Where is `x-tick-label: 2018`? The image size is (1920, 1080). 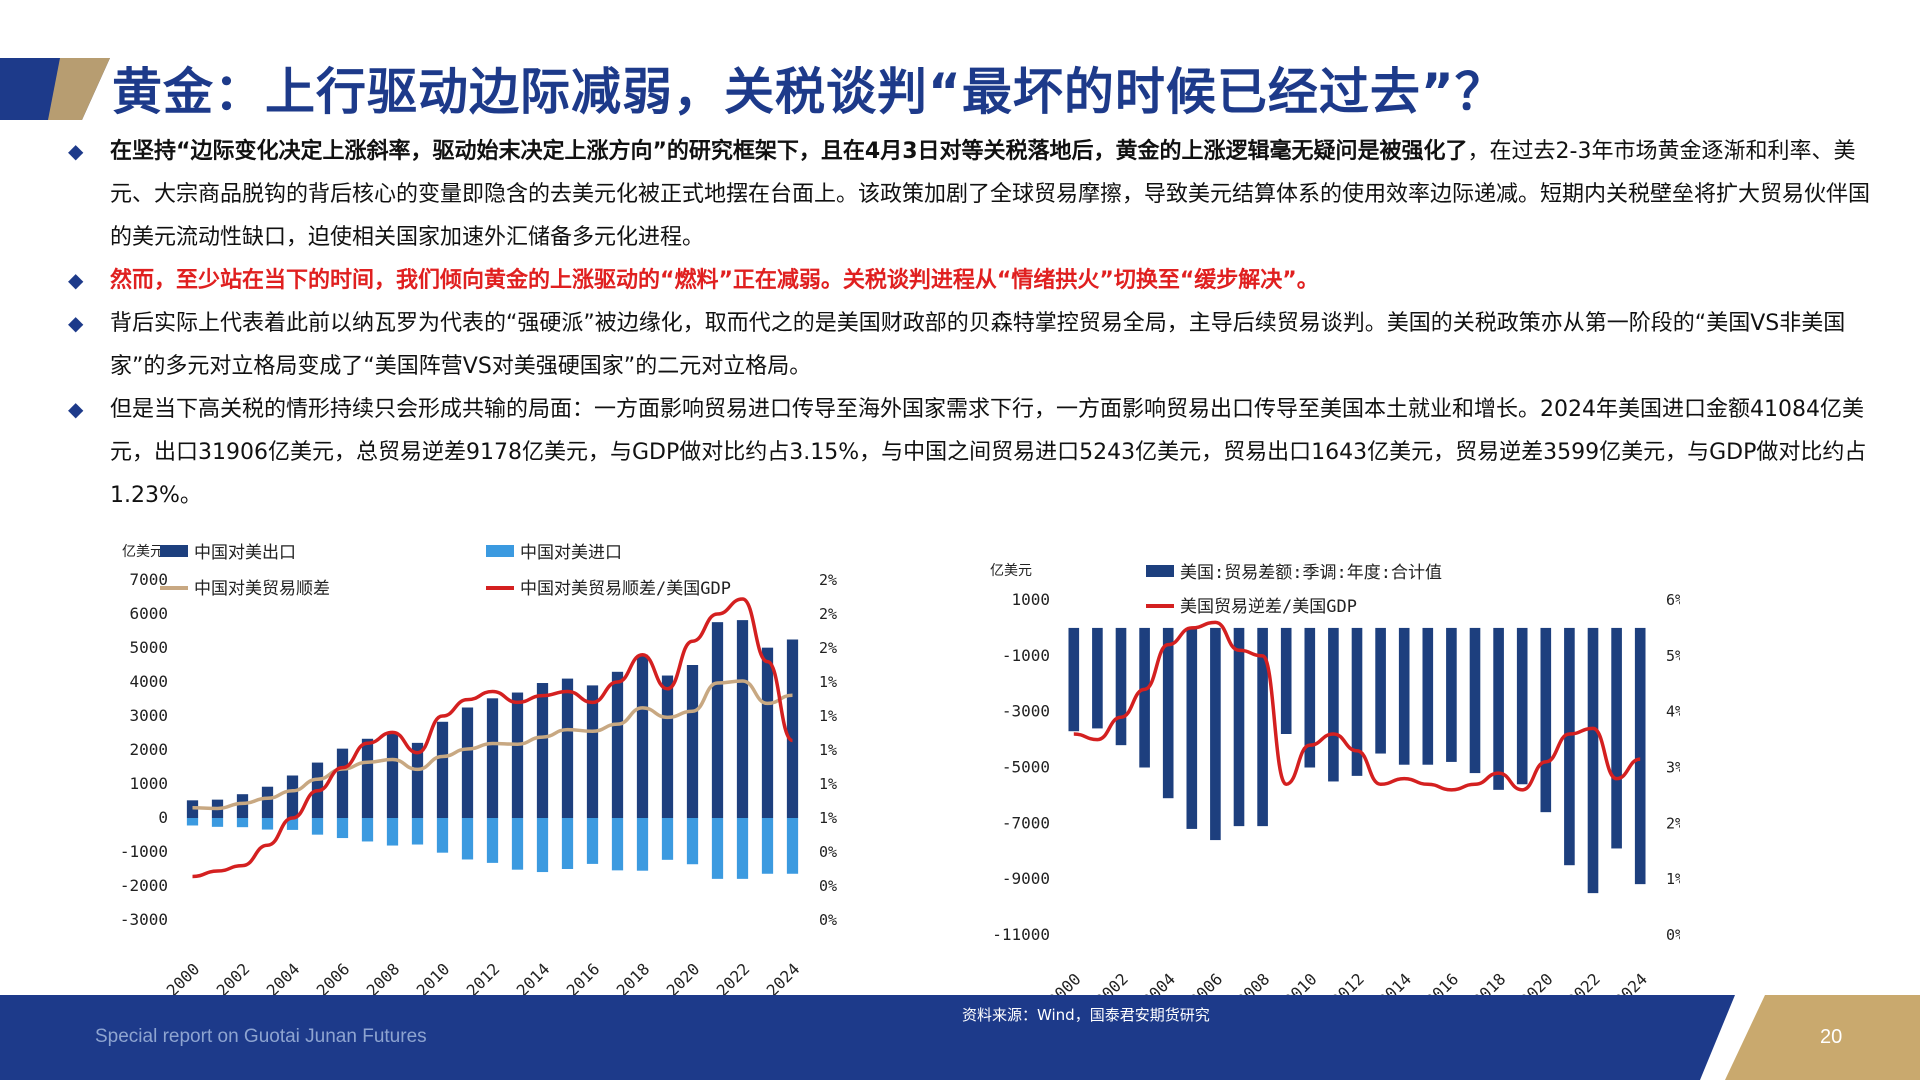 x-tick-label: 2018 is located at coordinates (633, 979).